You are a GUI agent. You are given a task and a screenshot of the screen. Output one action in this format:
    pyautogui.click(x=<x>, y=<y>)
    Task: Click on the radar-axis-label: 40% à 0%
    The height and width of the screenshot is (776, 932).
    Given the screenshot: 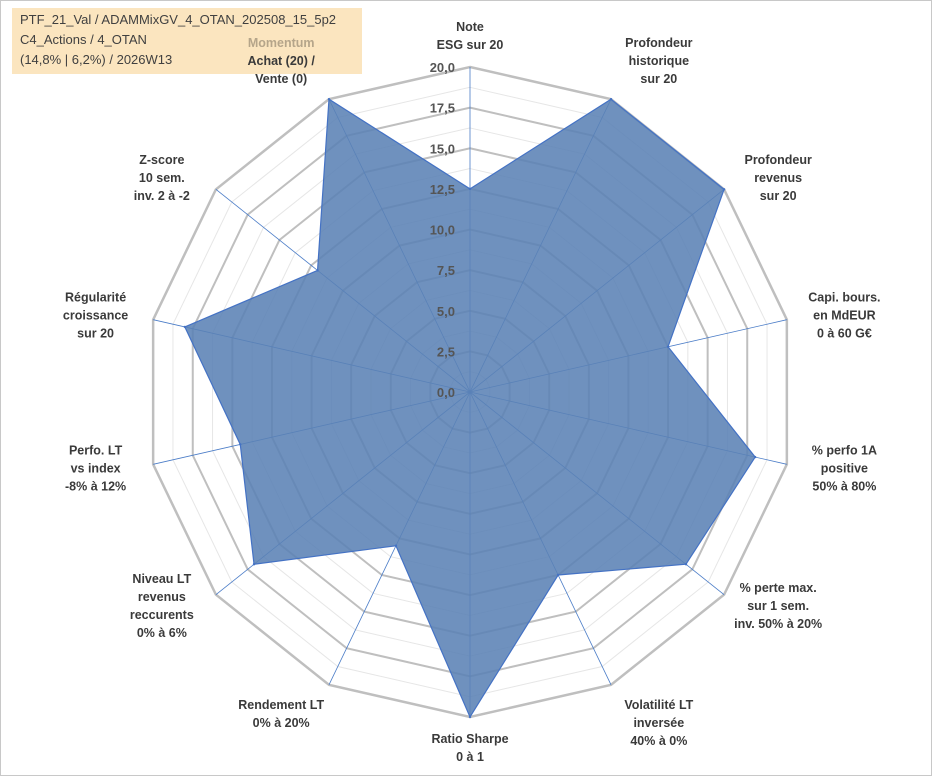 What is the action you would take?
    pyautogui.click(x=658, y=741)
    